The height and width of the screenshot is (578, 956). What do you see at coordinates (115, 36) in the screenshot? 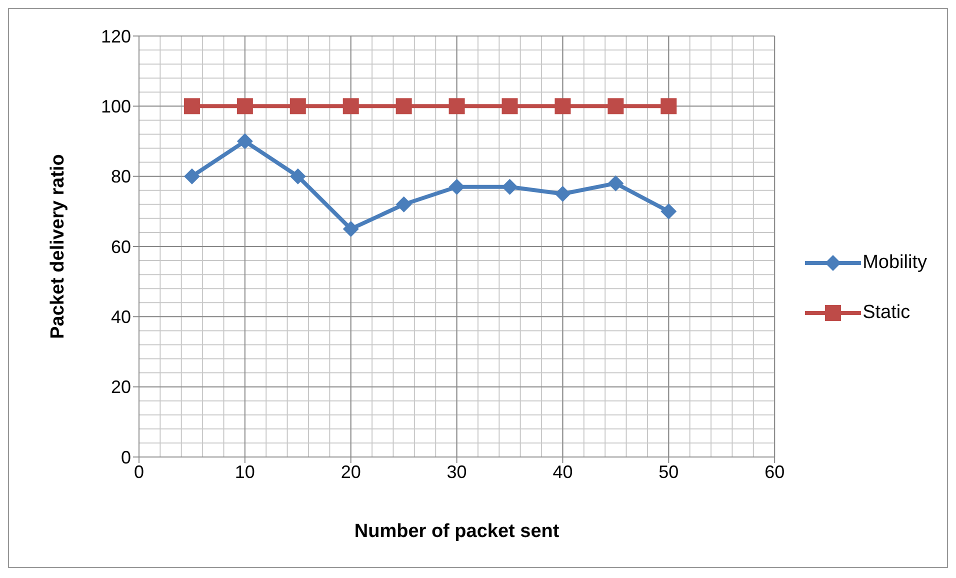
I see `y-tick-label: 120` at bounding box center [115, 36].